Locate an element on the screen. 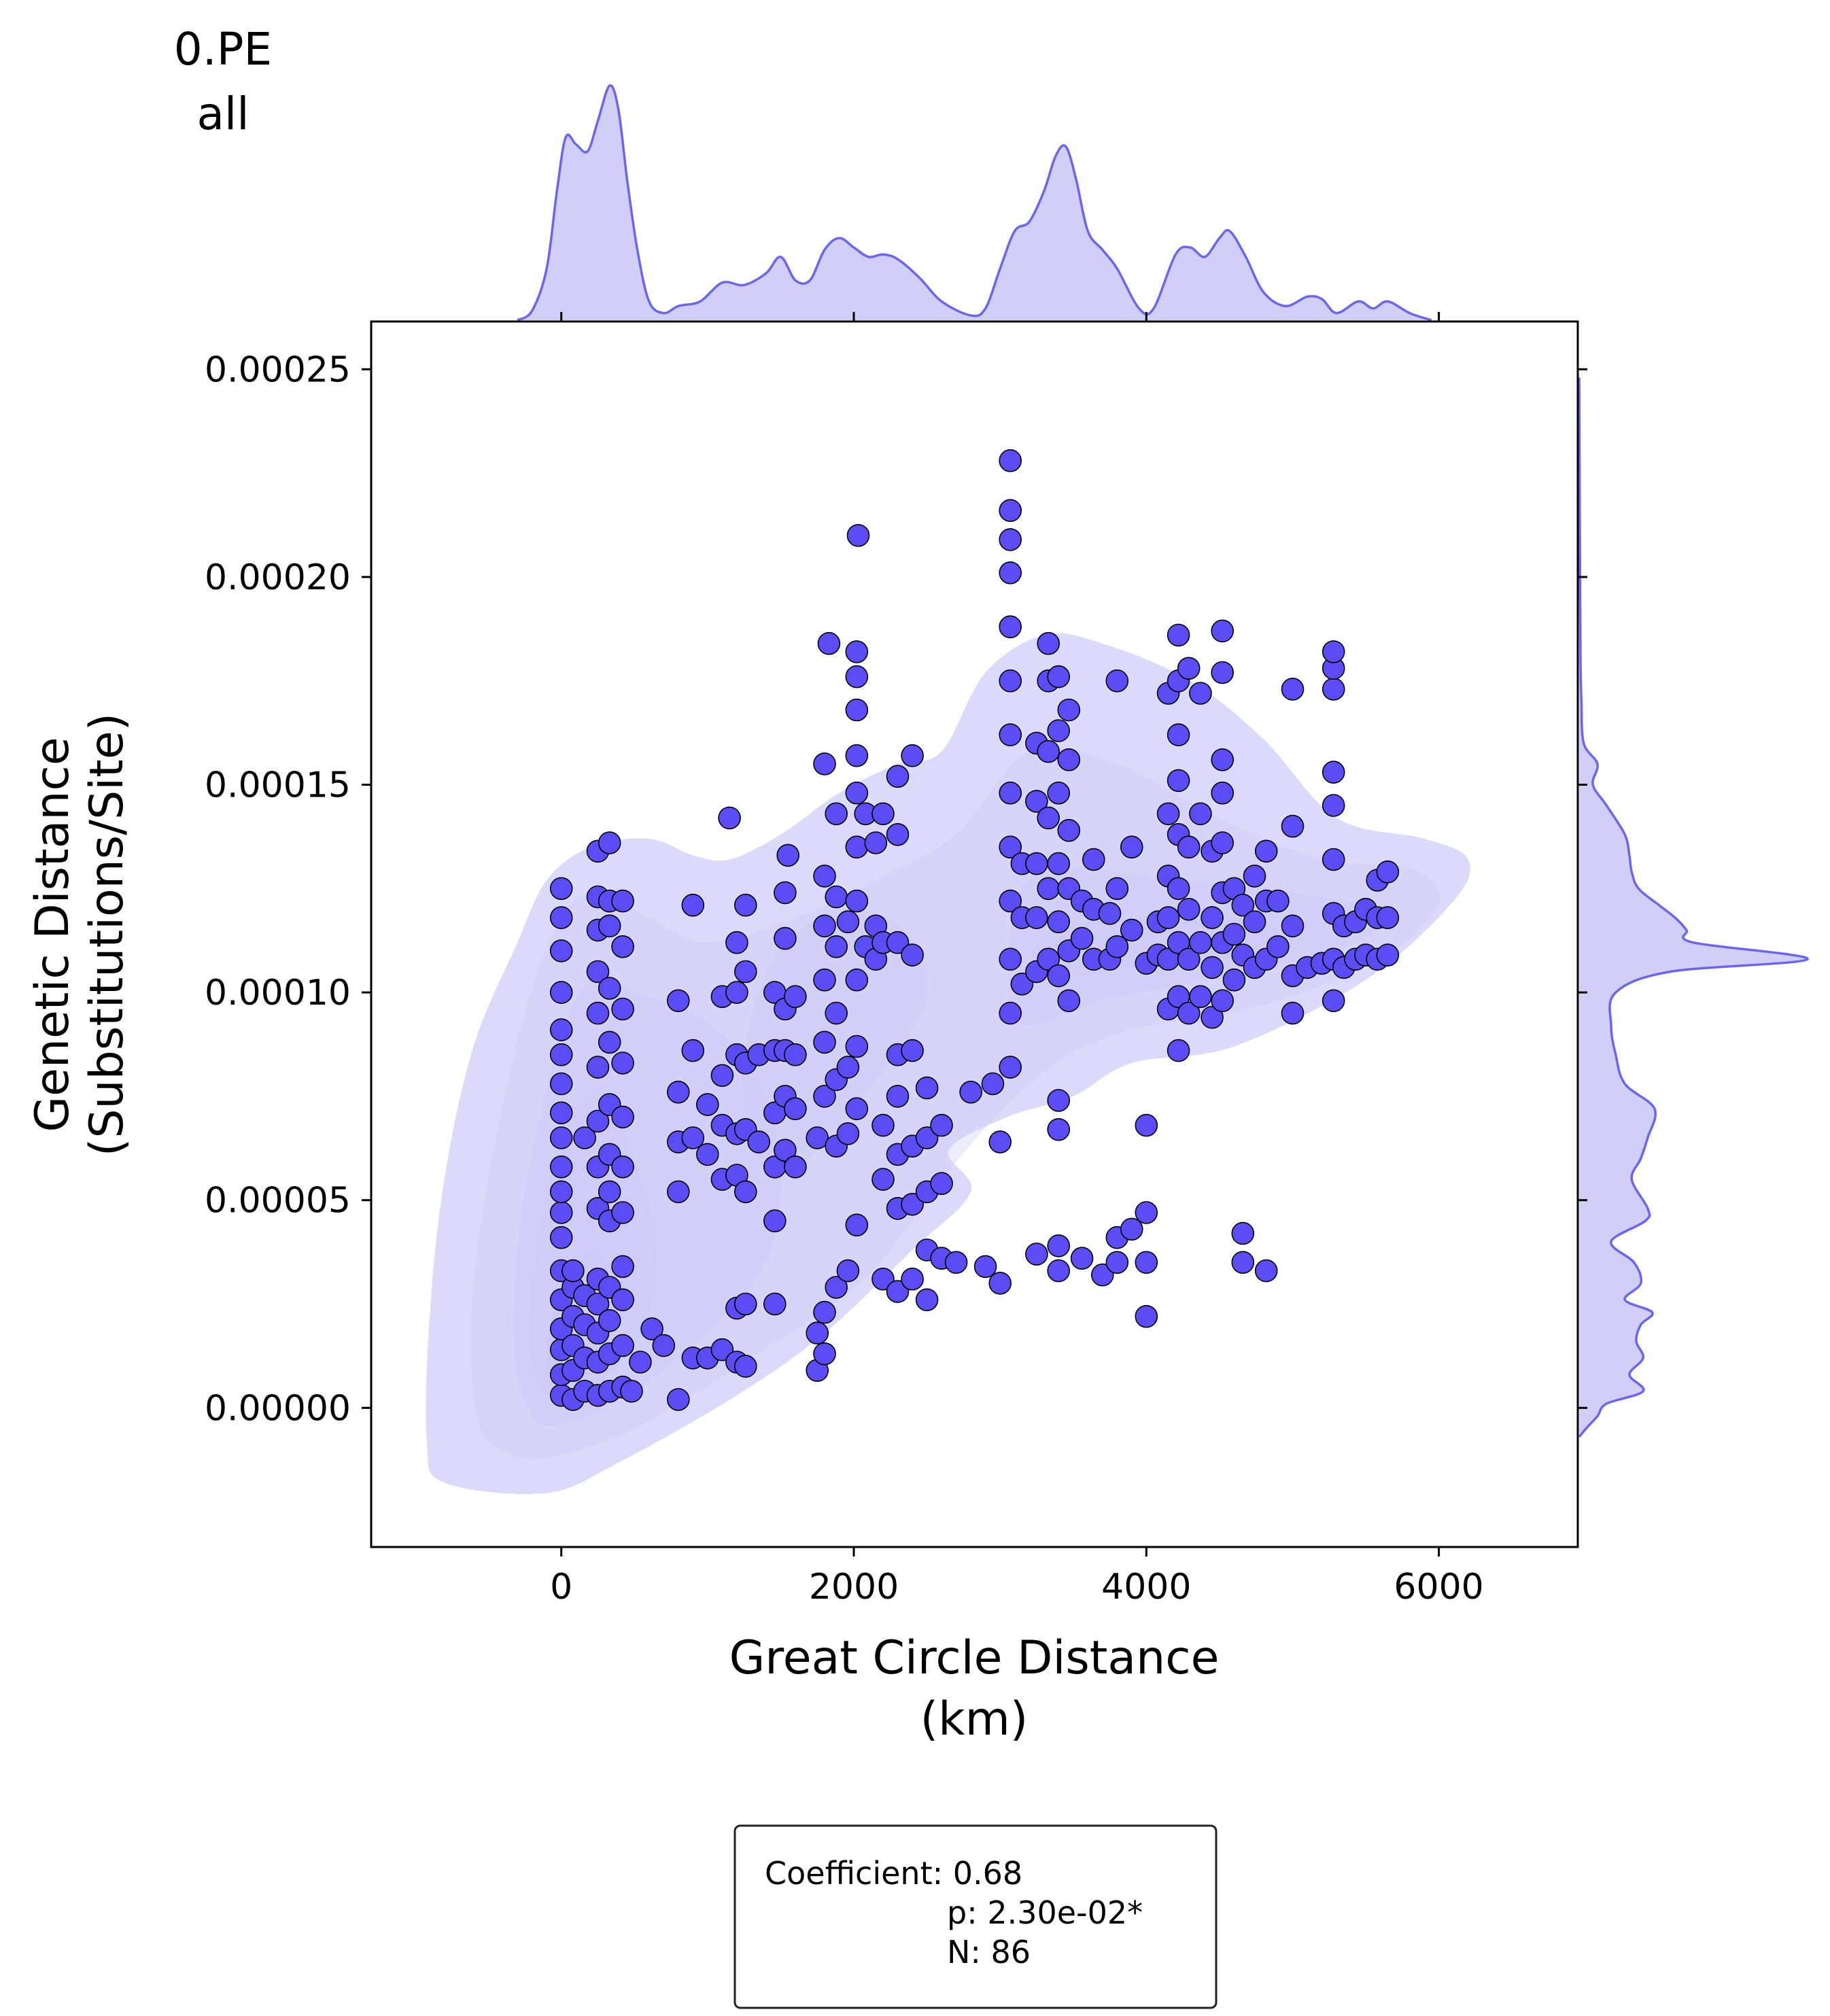 Image resolution: width=1830 pixels, height=2016 pixels. y-axis-title-line-1: Genetic Distance is located at coordinates (53, 934).